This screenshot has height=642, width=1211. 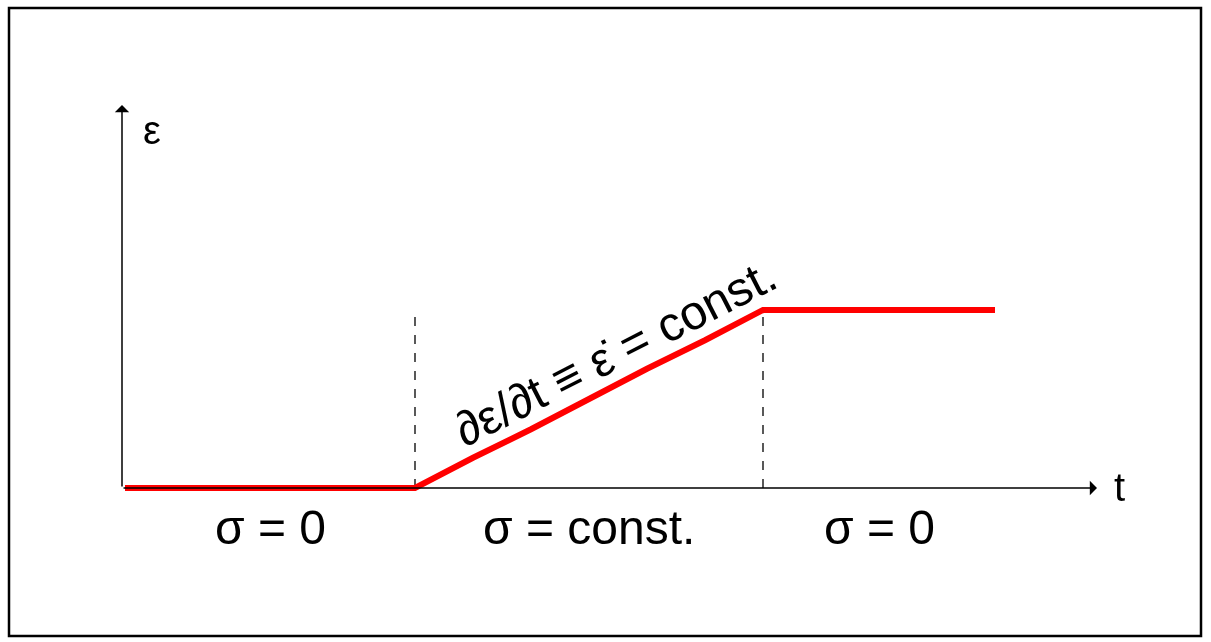 I want to click on y-axis-title: ε, so click(x=152, y=130).